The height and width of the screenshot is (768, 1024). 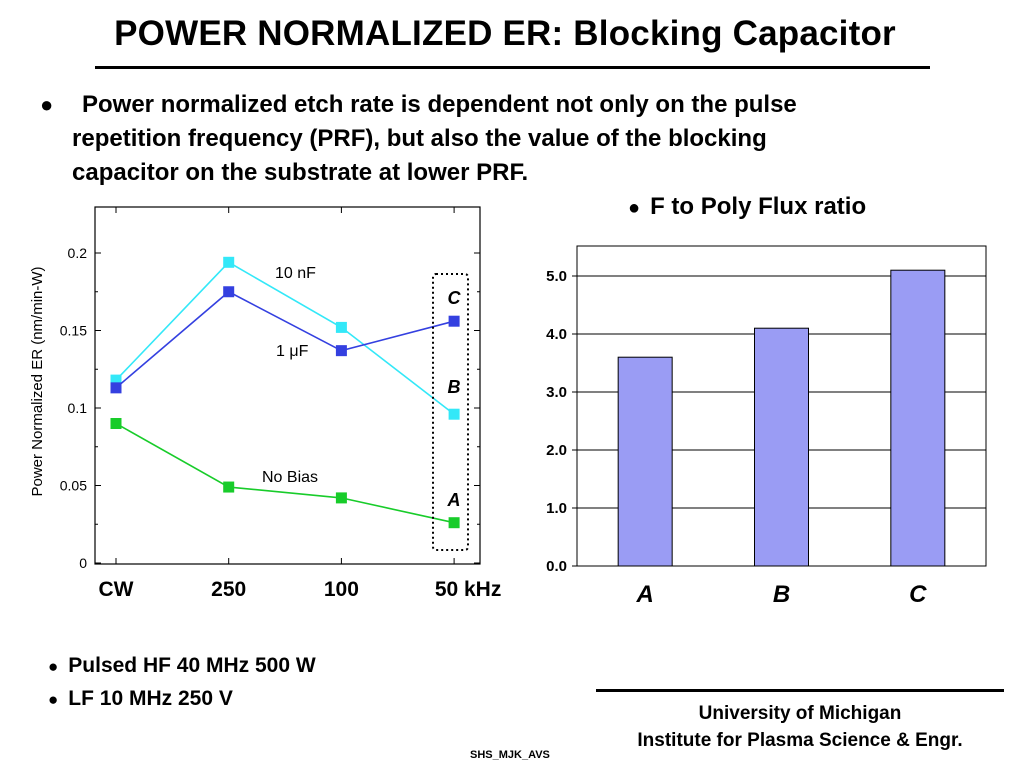 I want to click on flux-ratio-bullet: ● F to Poly Flux ratio, so click(x=747, y=207).